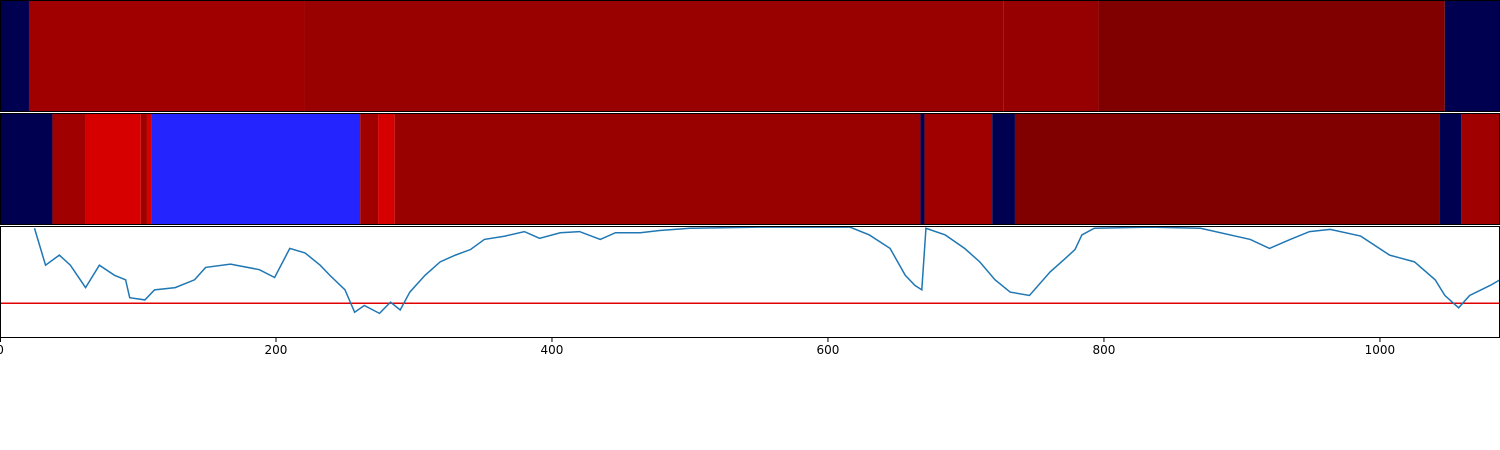 The image size is (1500, 450). What do you see at coordinates (1380, 350) in the screenshot?
I see `x-tick-label: 1000` at bounding box center [1380, 350].